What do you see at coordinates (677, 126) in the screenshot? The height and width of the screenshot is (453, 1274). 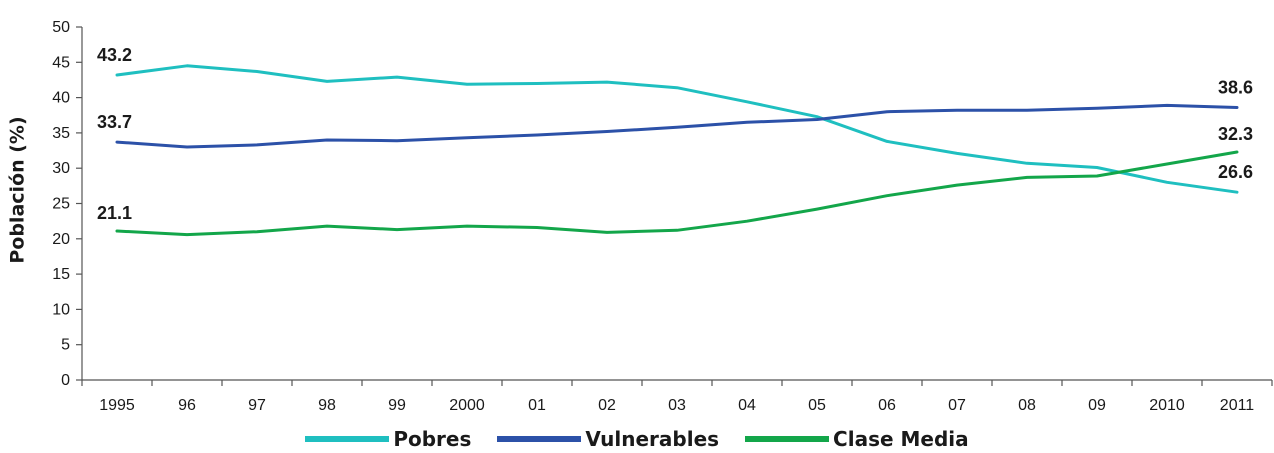 I see `series-line-vulnerables` at bounding box center [677, 126].